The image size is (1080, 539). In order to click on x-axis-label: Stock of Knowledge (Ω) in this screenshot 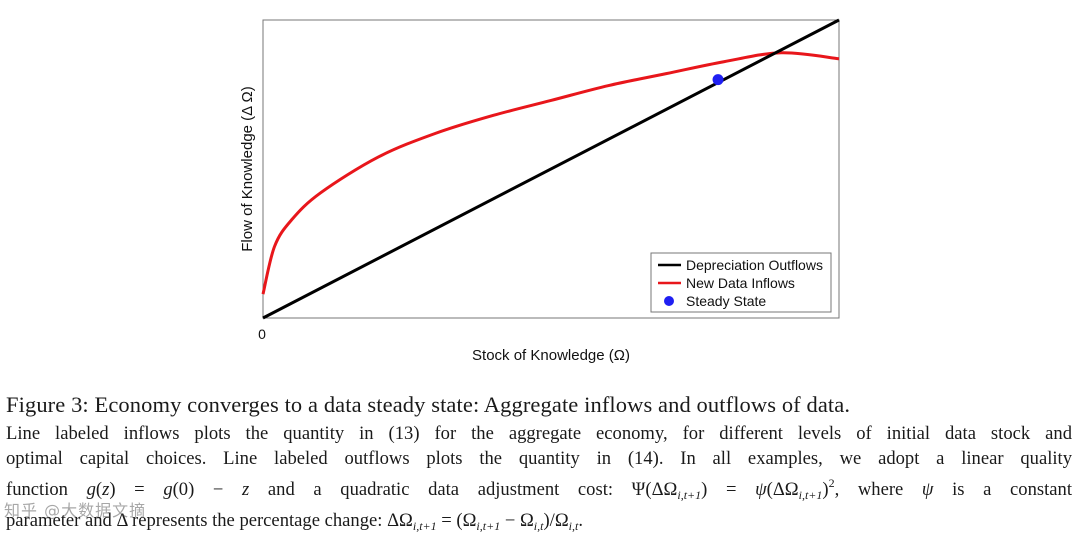, I will do `click(551, 355)`.